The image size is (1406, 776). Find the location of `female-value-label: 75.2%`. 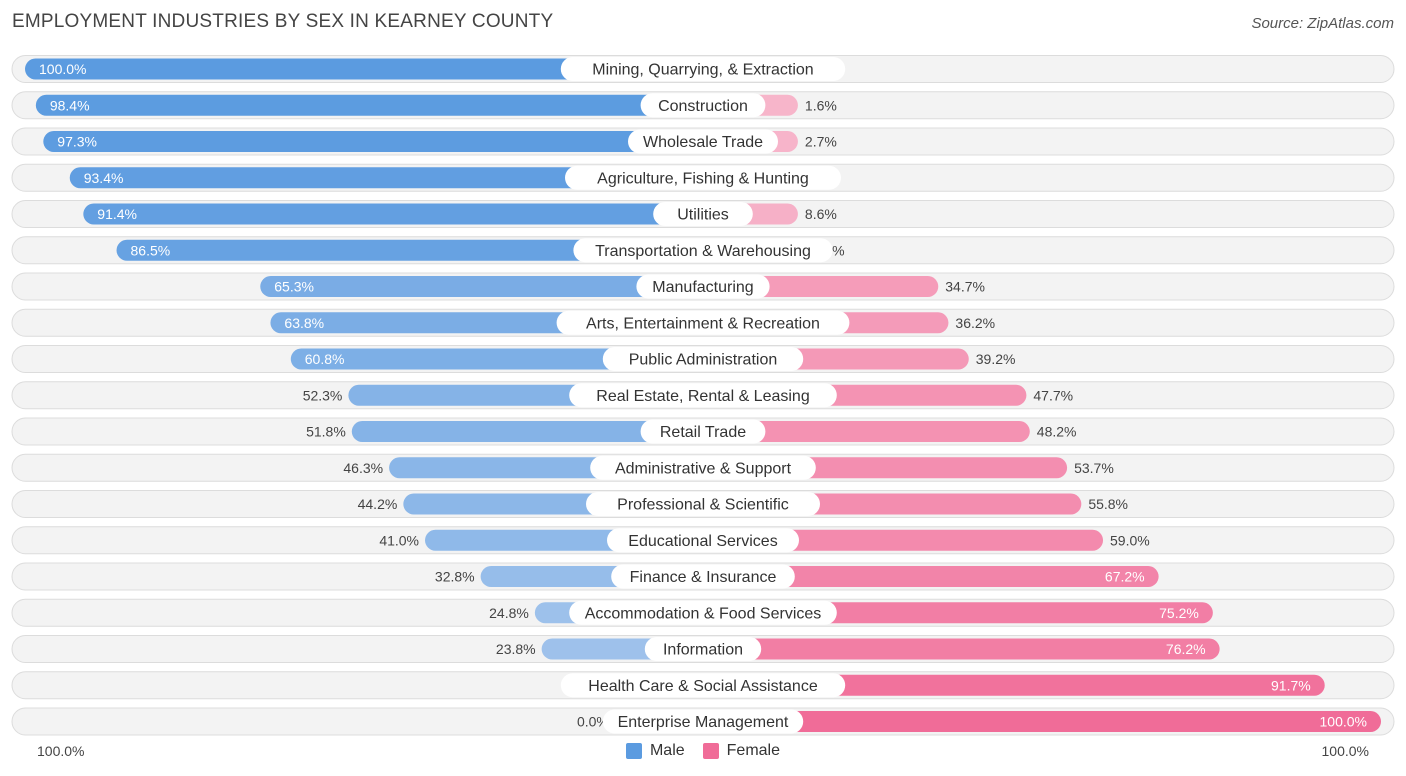

female-value-label: 75.2% is located at coordinates (1179, 613).